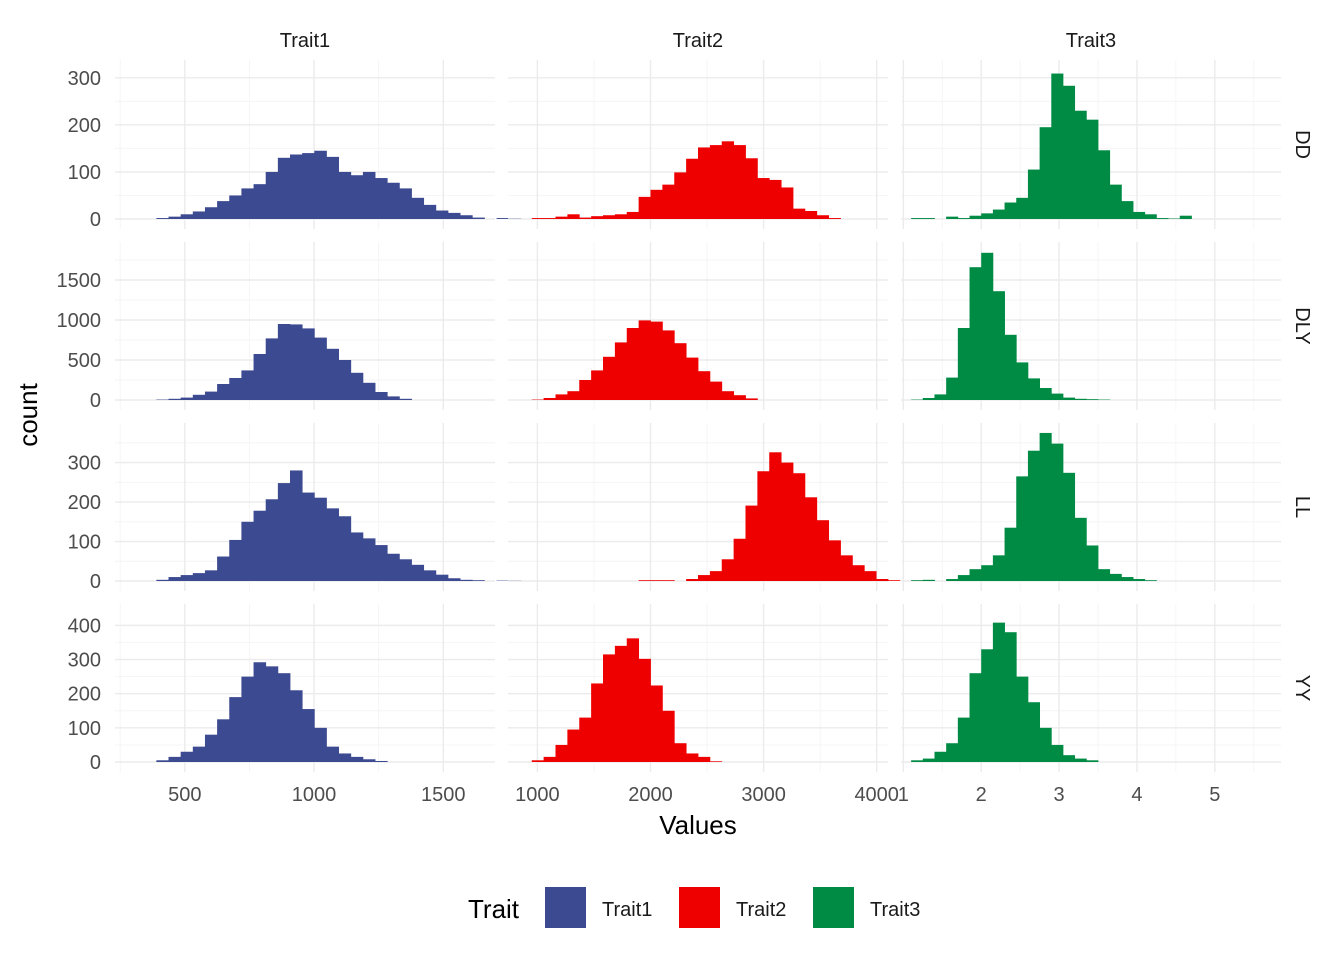 This screenshot has width=1344, height=960. What do you see at coordinates (903, 795) in the screenshot?
I see `x-tick-label: 1` at bounding box center [903, 795].